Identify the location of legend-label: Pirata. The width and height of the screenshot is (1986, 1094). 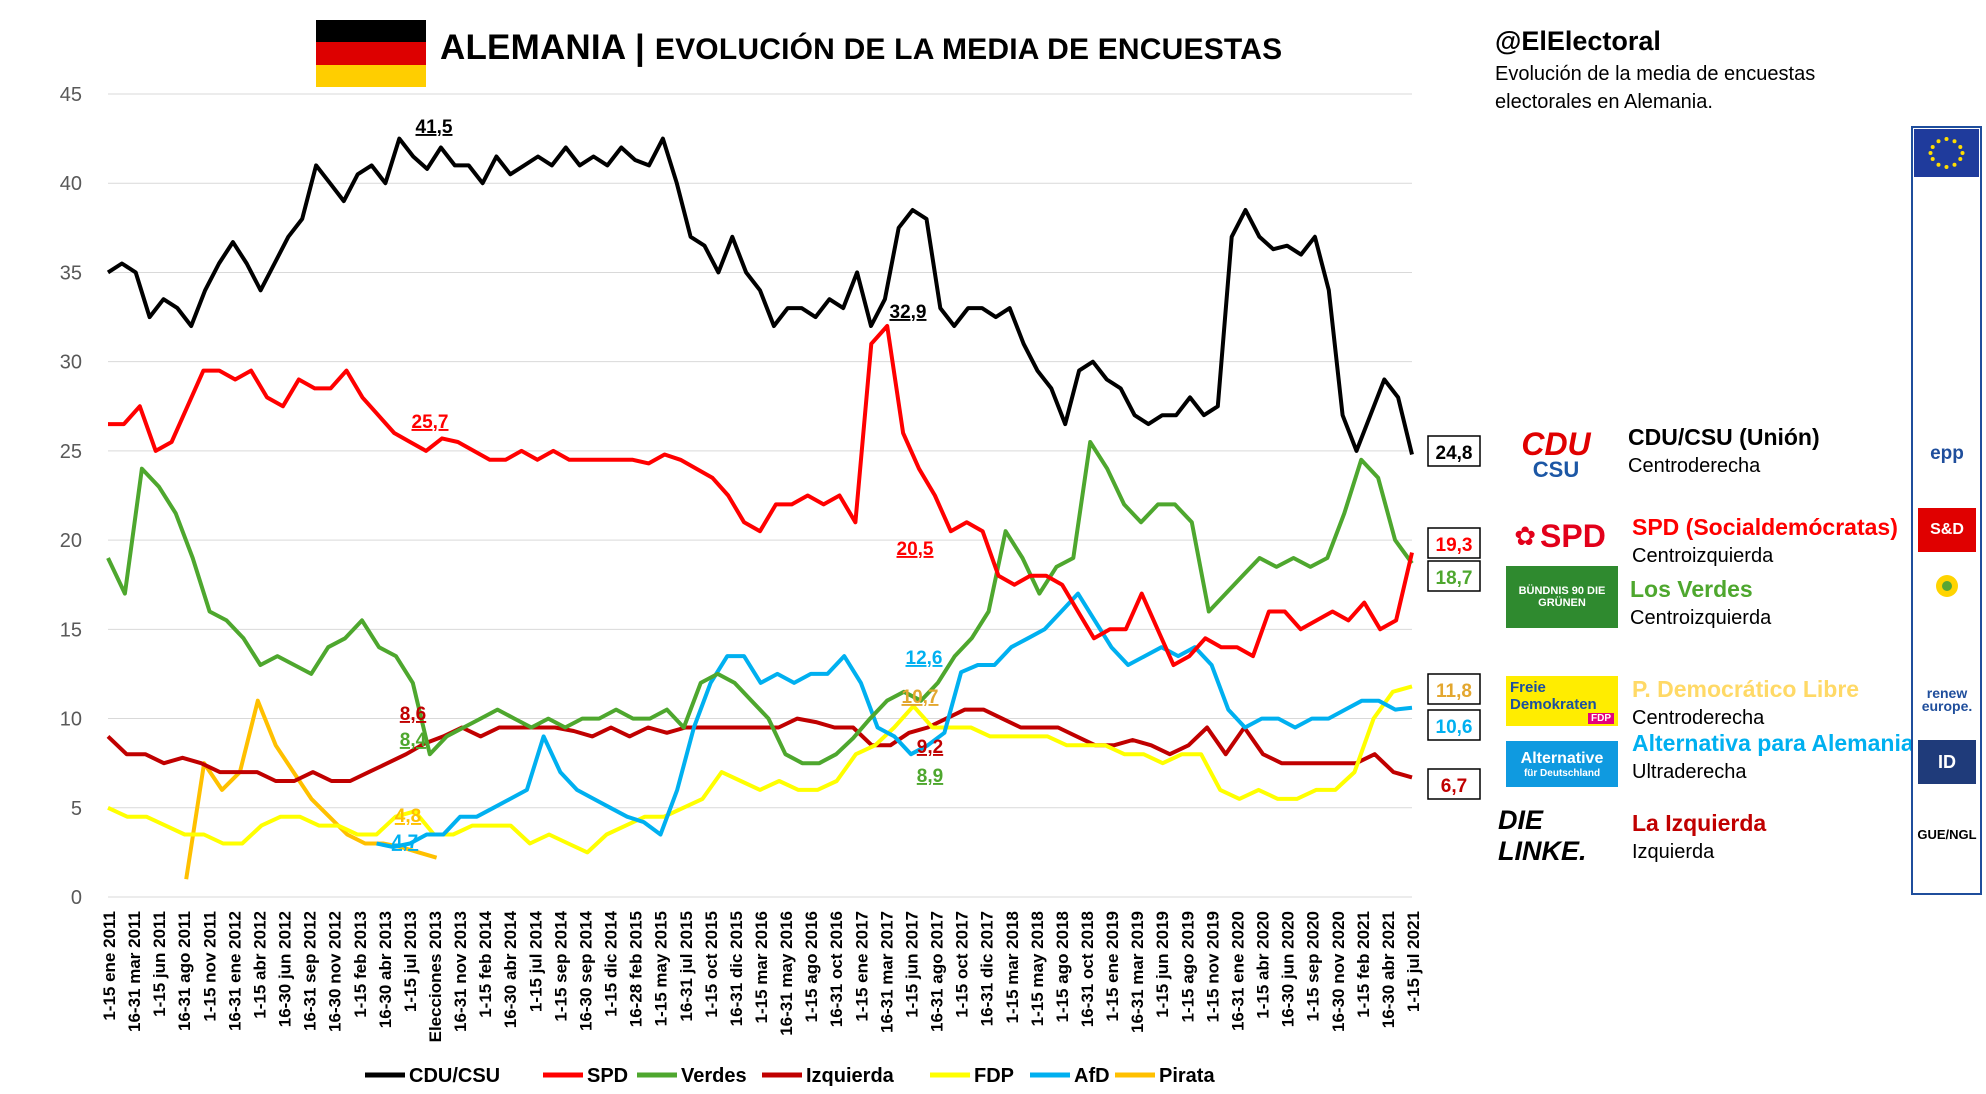
(1187, 1076).